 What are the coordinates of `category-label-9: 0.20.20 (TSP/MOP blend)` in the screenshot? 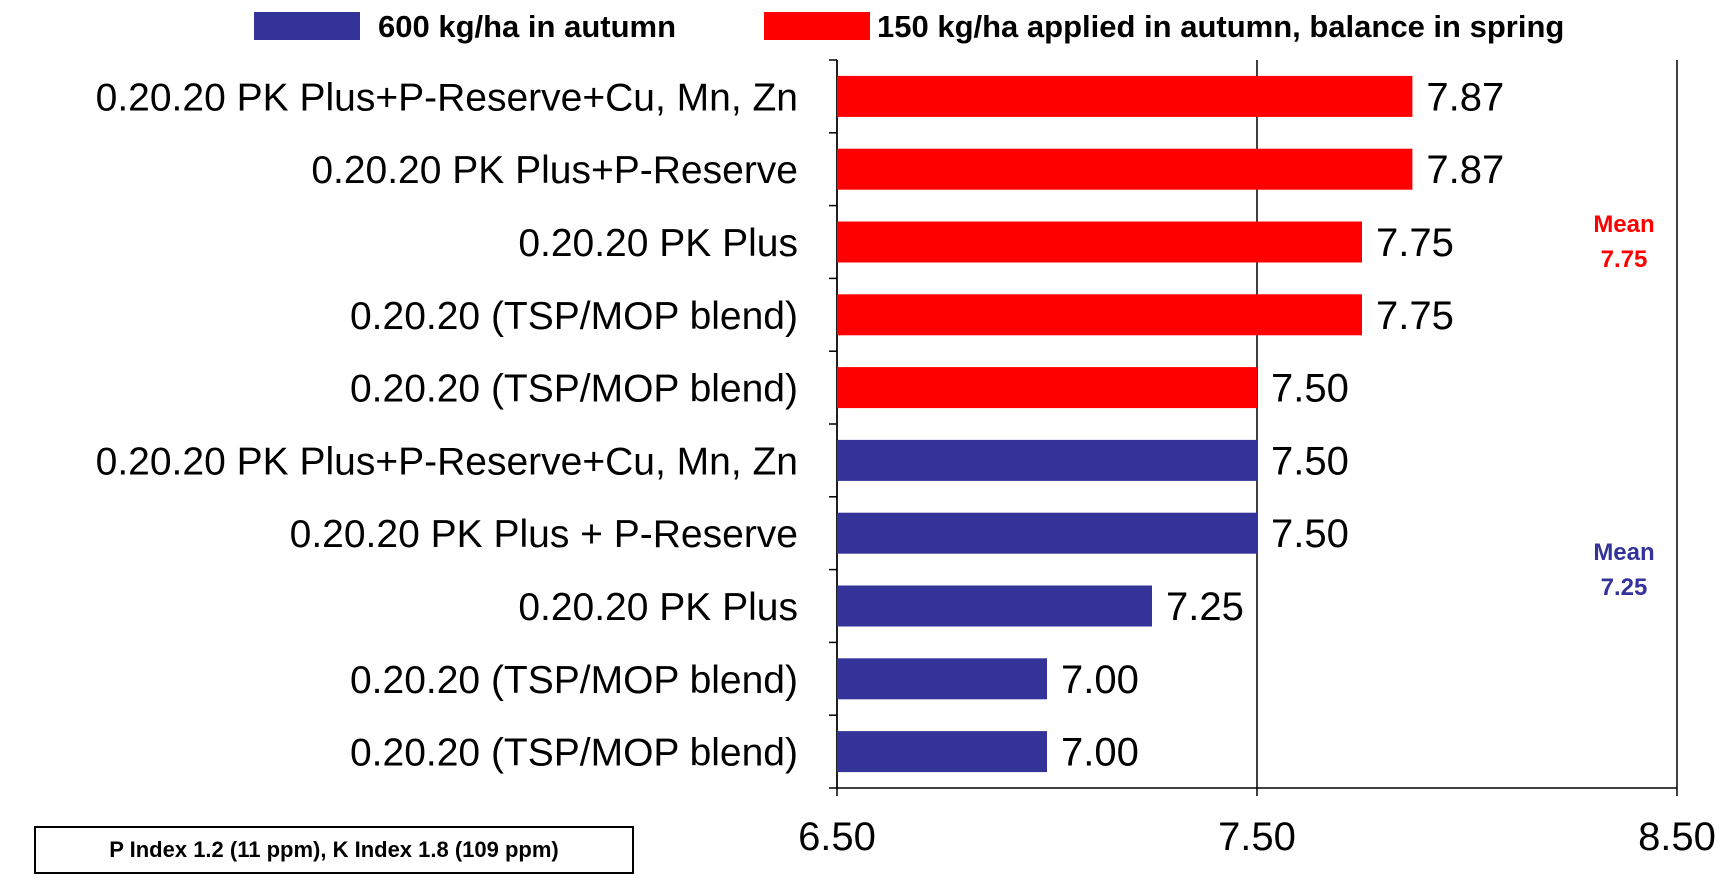 It's located at (574, 753).